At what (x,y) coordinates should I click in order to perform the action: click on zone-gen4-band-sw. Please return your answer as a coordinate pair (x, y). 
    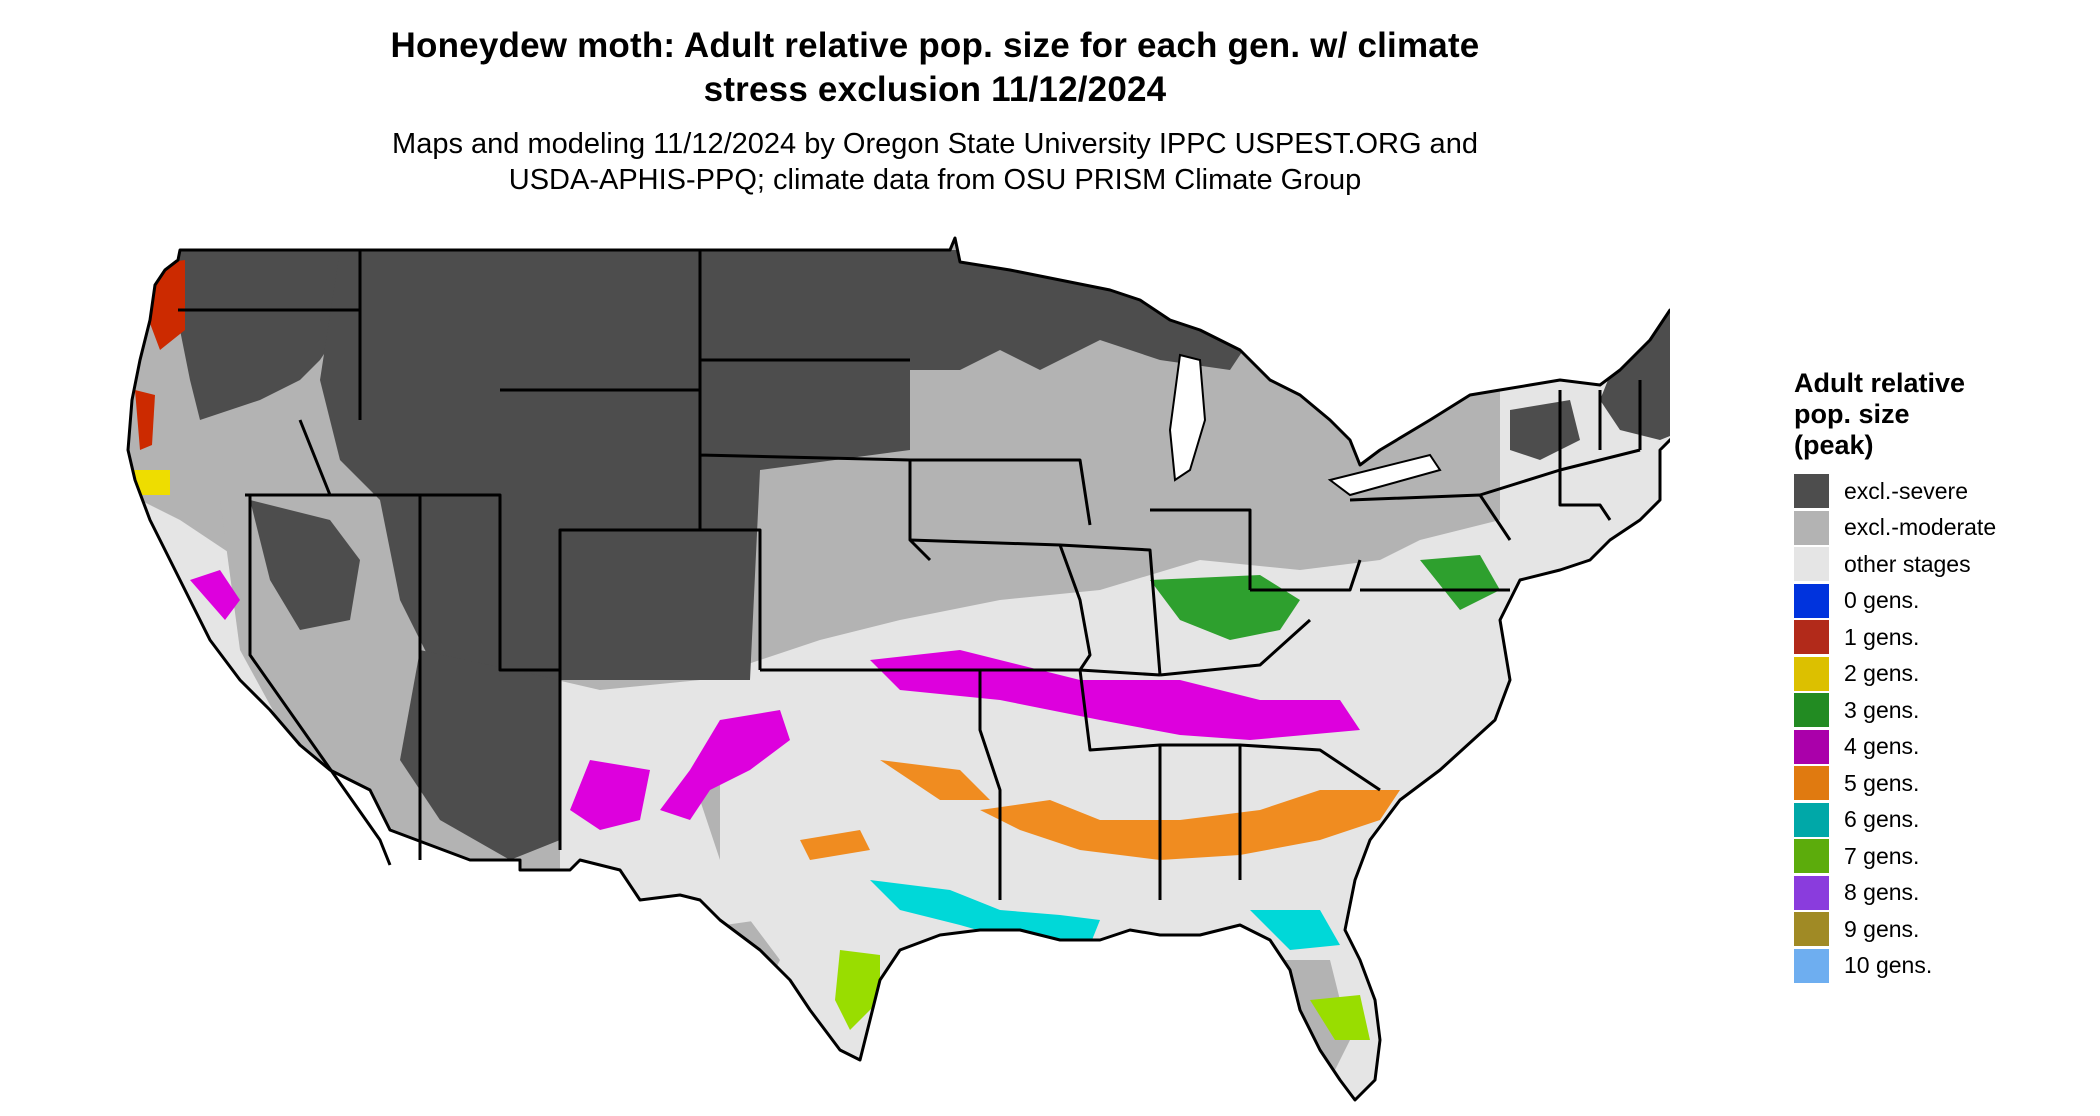
    Looking at the image, I should click on (725, 765).